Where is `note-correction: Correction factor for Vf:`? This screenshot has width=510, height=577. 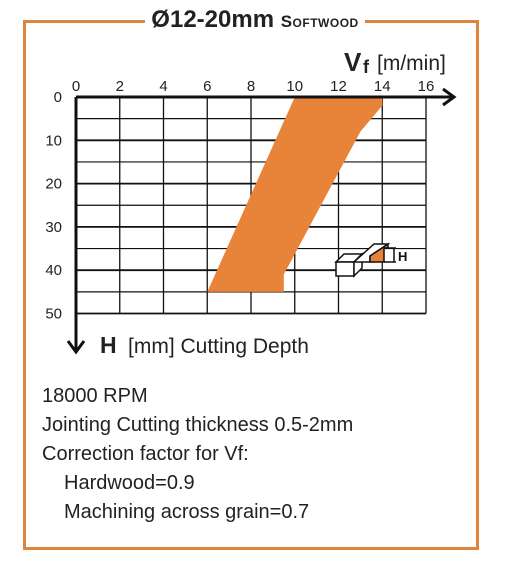 note-correction: Correction factor for Vf: is located at coordinates (145, 454).